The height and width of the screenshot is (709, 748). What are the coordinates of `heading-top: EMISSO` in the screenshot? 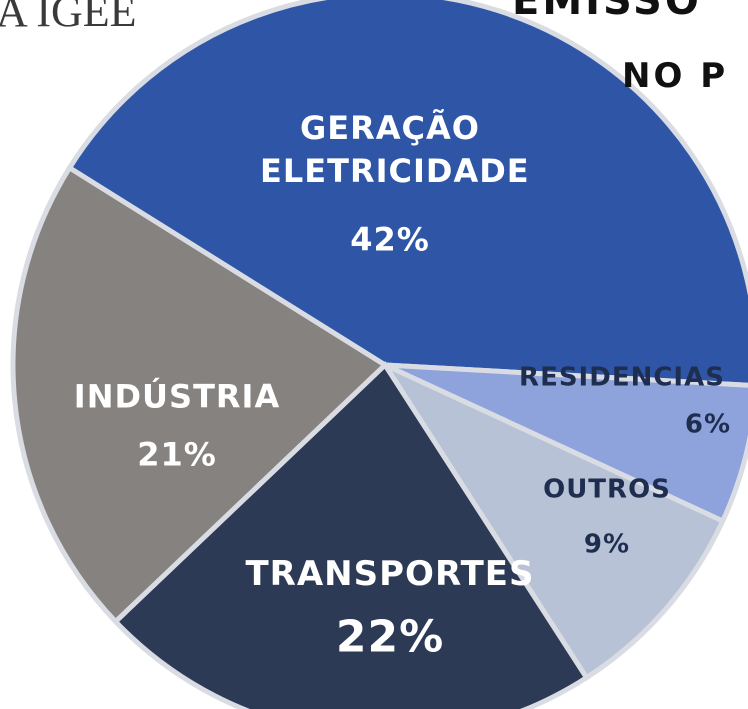 It's located at (607, 12).